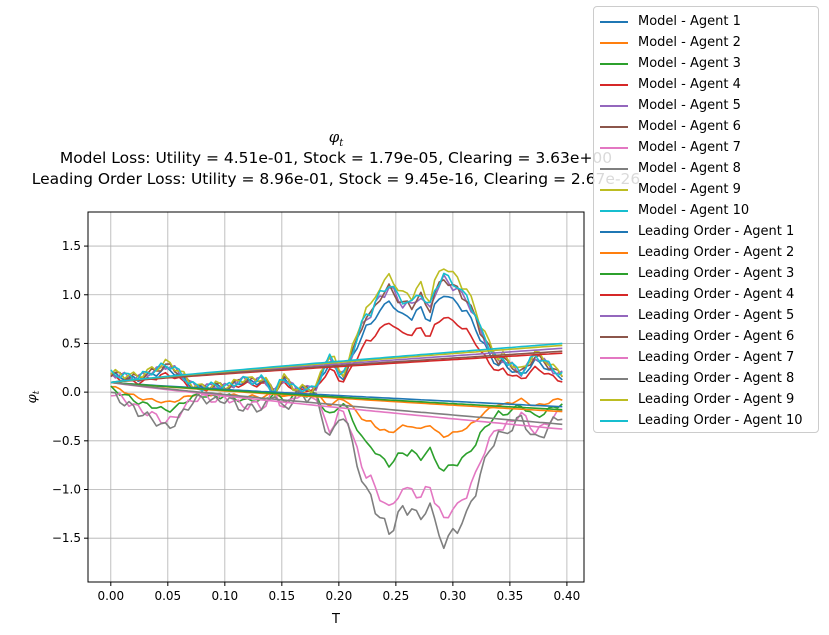 Image resolution: width=829 pixels, height=635 pixels. I want to click on legend-label: Model - Agent 9, so click(689, 189).